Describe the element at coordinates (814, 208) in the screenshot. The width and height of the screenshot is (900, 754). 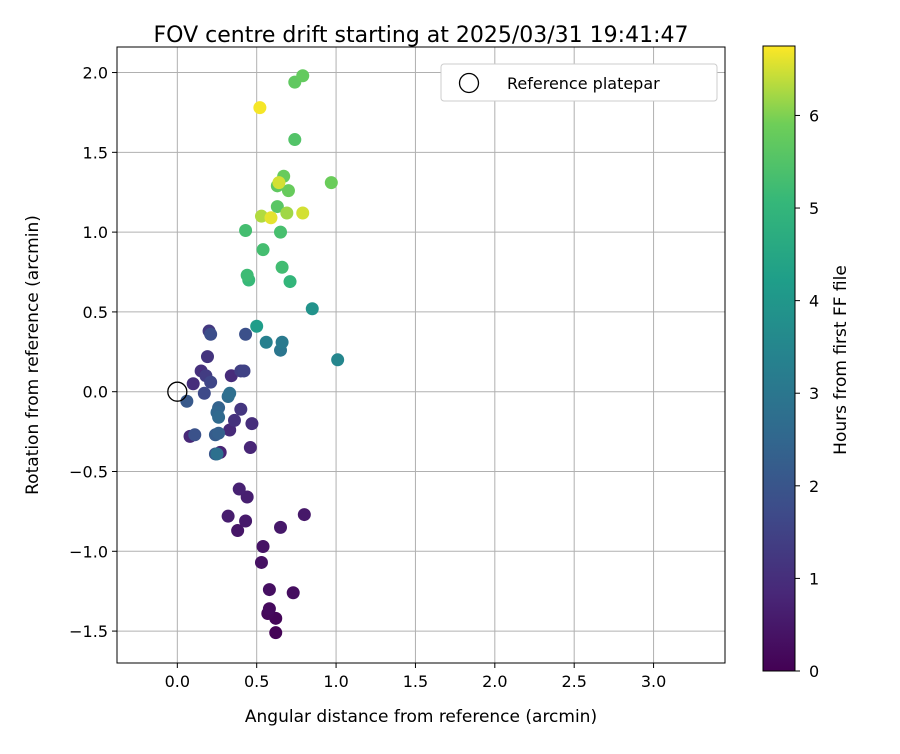
I see `colorbar-tick-label: 5` at that location.